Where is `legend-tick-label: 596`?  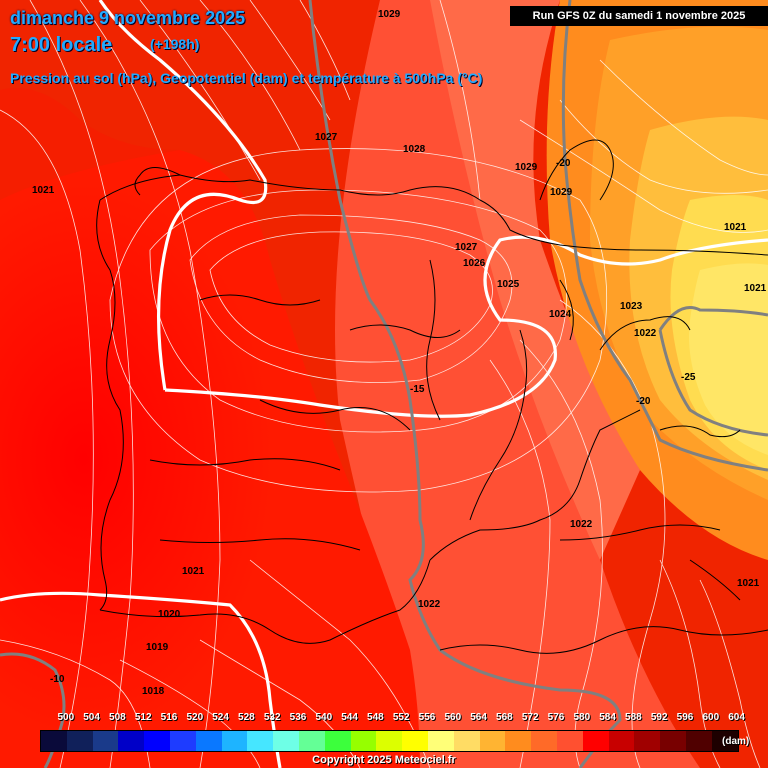 legend-tick-label: 596 is located at coordinates (685, 717).